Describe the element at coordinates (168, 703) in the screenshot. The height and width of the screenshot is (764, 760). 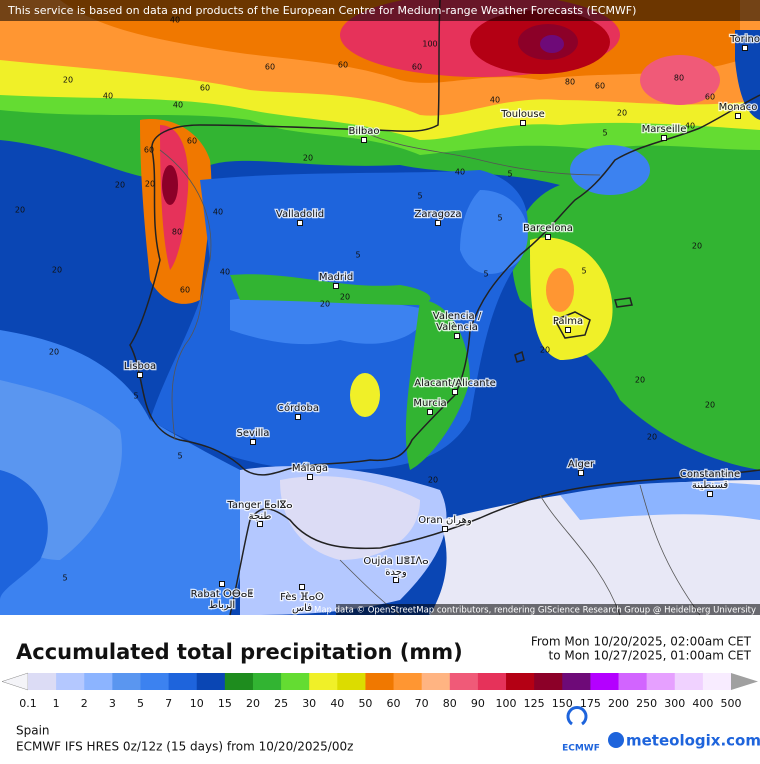
I see `legend-label: 7` at that location.